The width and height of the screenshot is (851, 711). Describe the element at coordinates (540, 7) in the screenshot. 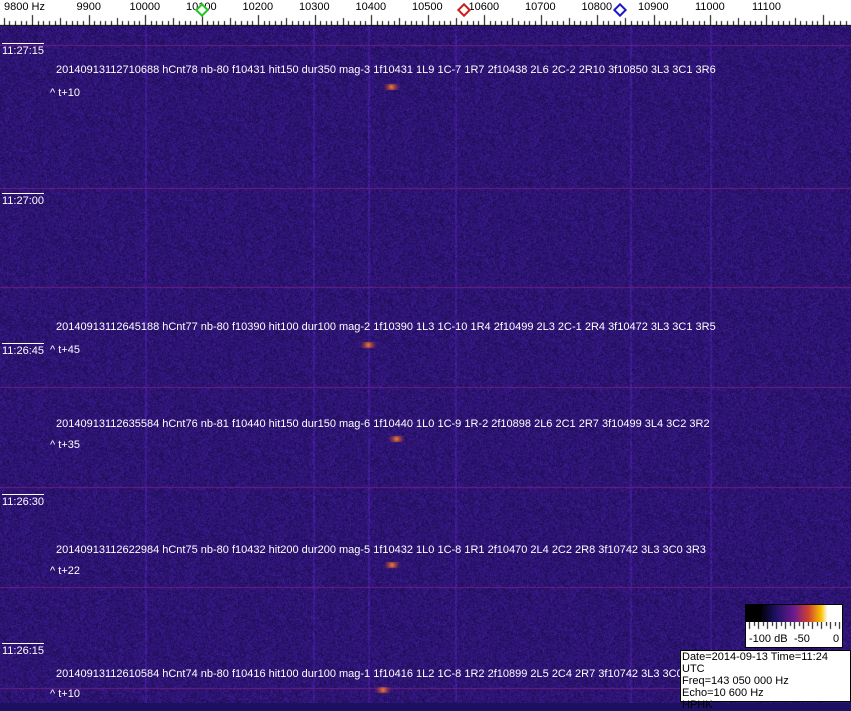

I see `frequency-label: 10700` at that location.